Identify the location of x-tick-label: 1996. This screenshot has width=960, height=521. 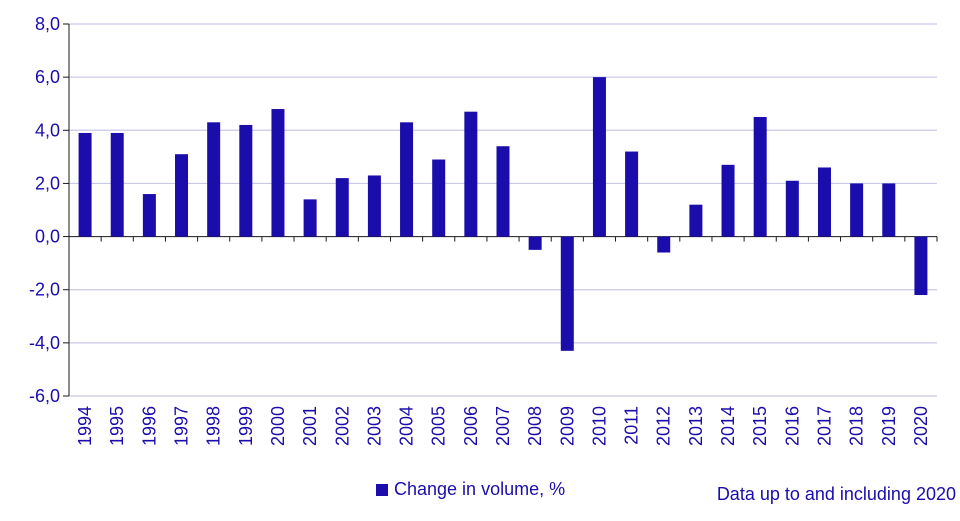
(149, 426).